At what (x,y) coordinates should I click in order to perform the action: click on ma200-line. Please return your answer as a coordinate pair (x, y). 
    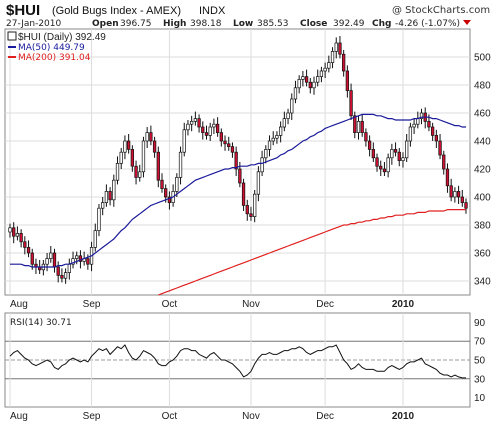
    Looking at the image, I should click on (312, 252).